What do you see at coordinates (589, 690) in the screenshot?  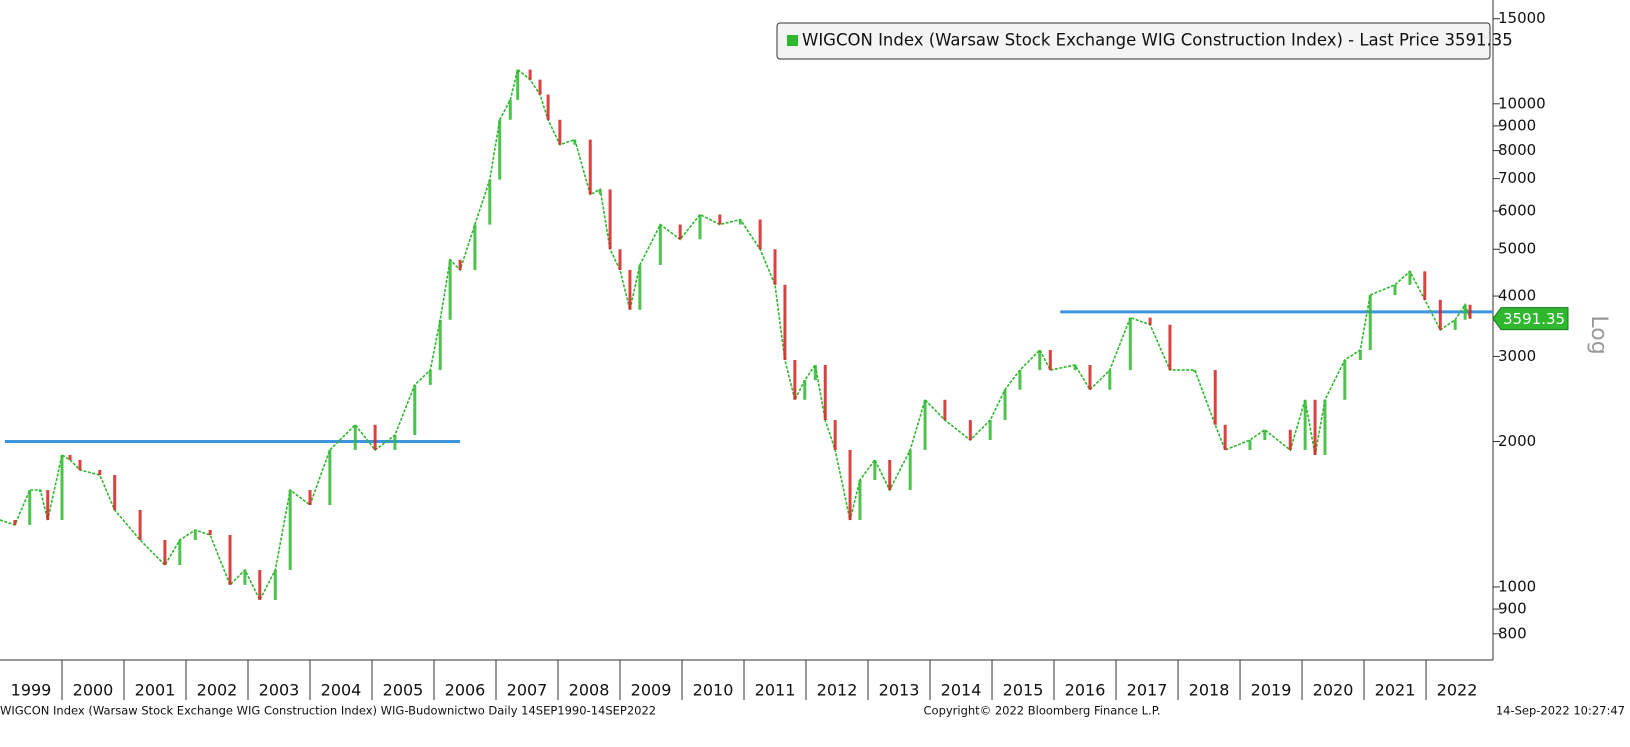 I see `x-tick-label: 2008` at bounding box center [589, 690].